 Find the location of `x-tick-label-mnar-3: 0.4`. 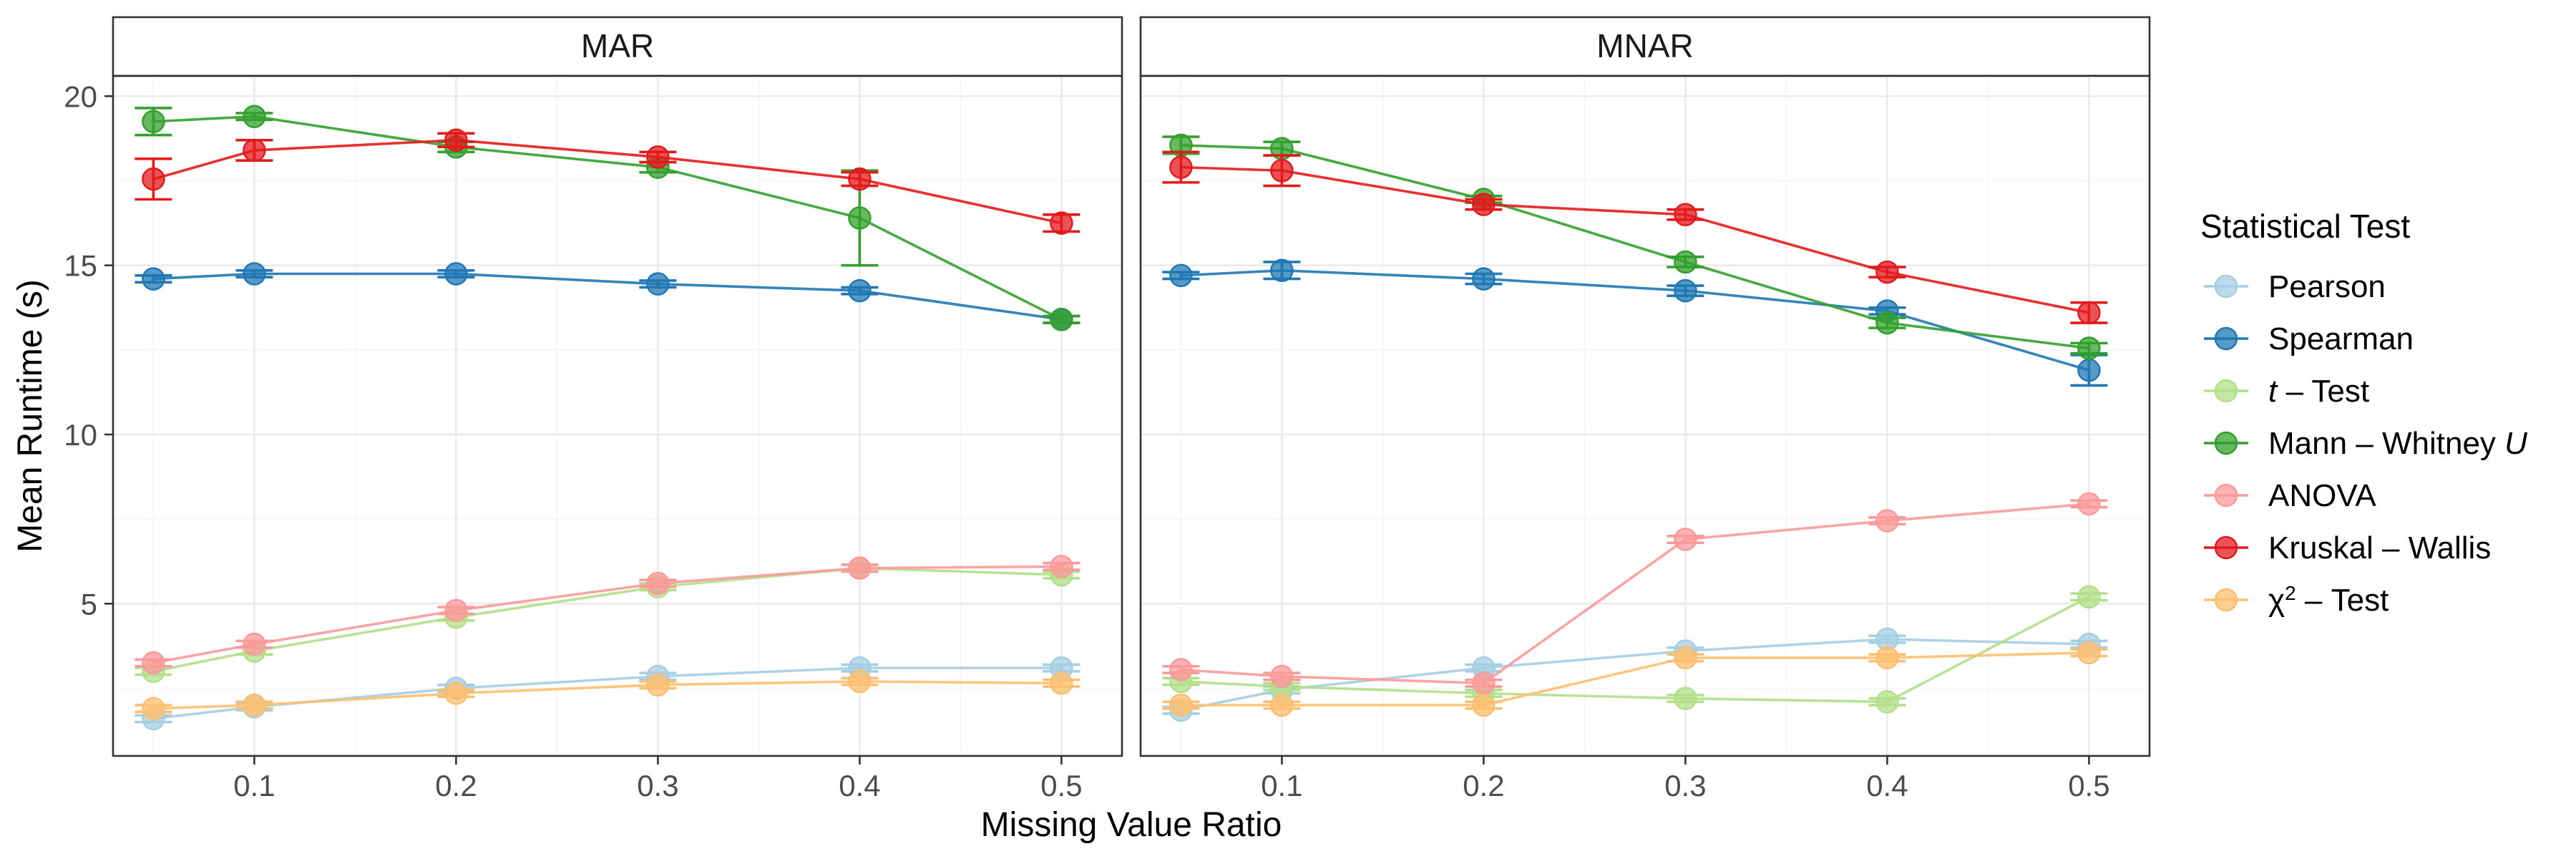

x-tick-label-mnar-3: 0.4 is located at coordinates (1887, 785).